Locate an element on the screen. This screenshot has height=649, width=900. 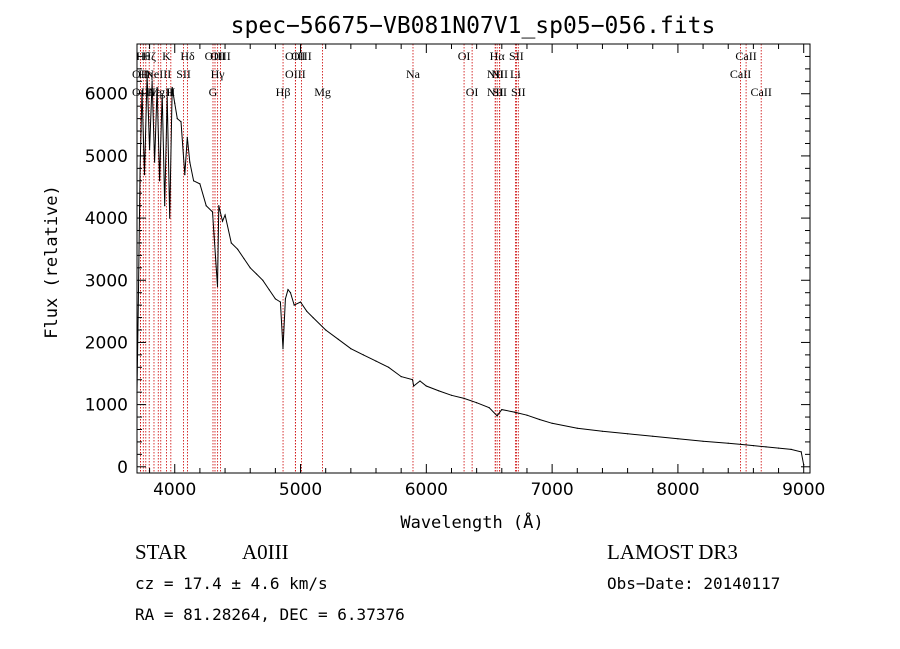
line-label: Na is located at coordinates (413, 74).